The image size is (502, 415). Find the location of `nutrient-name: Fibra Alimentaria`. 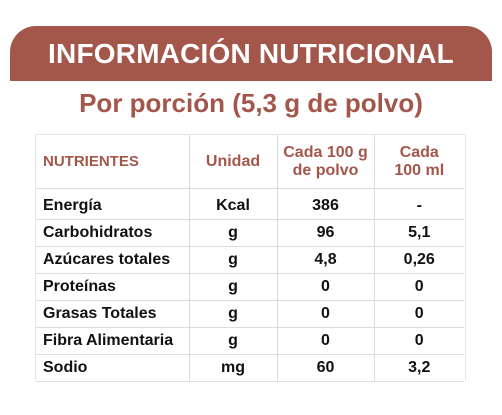

nutrient-name: Fibra Alimentaria is located at coordinates (113, 341).